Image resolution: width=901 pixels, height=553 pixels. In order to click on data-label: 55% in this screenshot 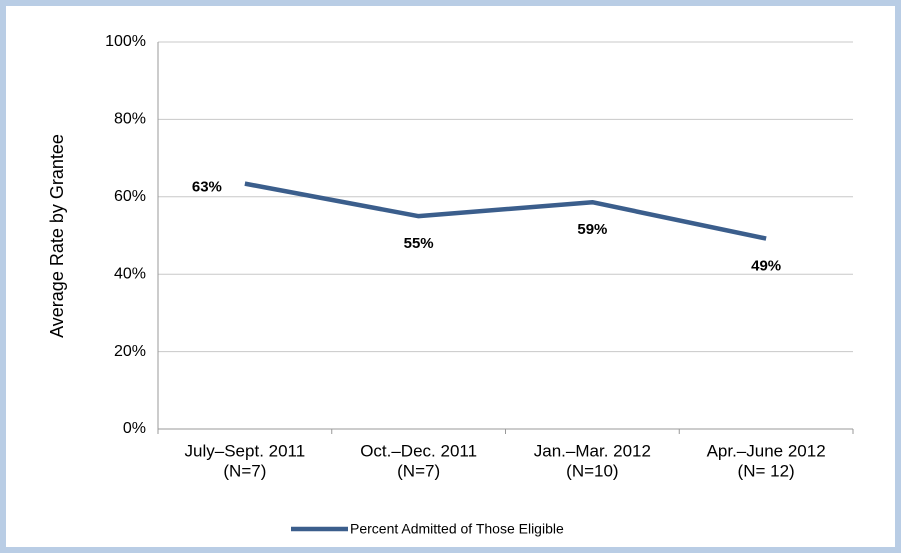, I will do `click(419, 243)`.